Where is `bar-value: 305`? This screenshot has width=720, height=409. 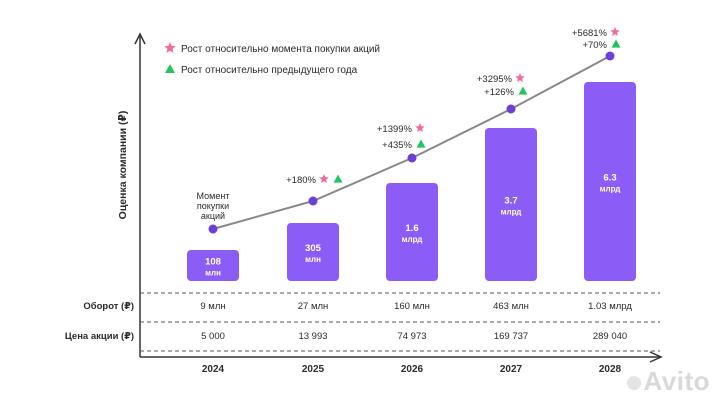 bar-value: 305 is located at coordinates (313, 248).